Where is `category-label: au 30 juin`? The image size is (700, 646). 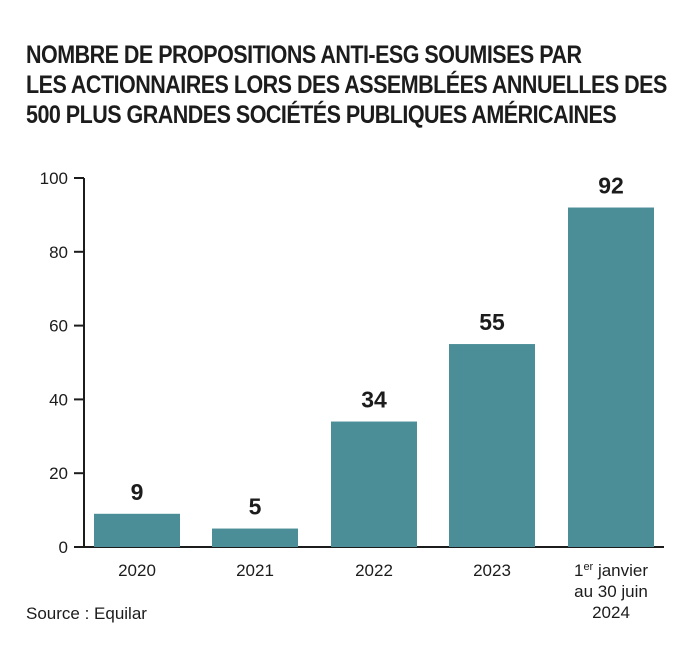 category-label: au 30 juin is located at coordinates (611, 591).